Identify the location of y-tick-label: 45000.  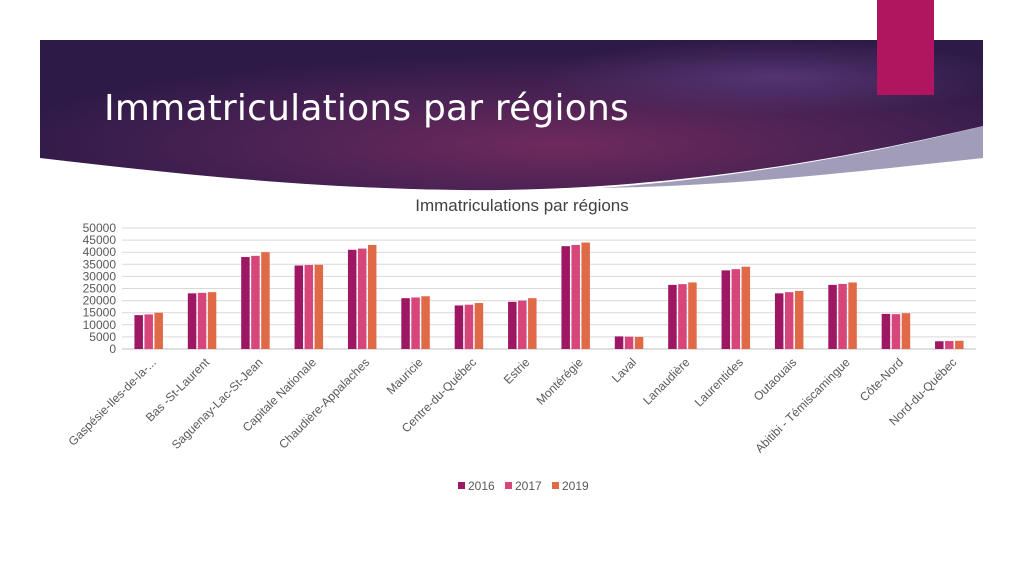
(100, 240).